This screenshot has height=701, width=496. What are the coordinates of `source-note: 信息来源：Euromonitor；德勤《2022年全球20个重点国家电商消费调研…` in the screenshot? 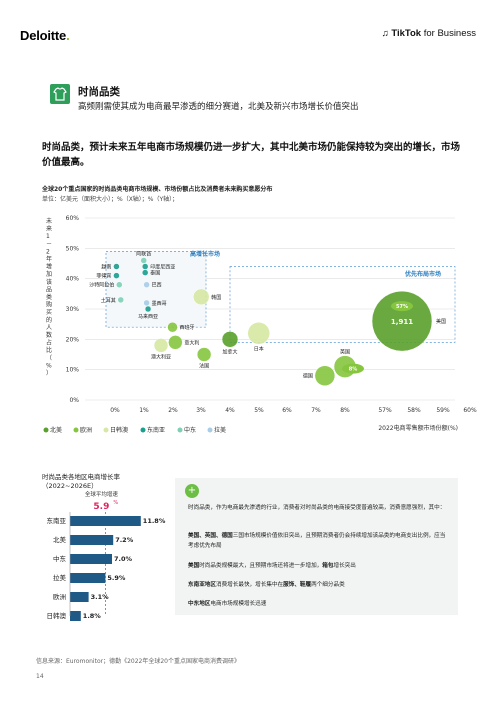 It's located at (138, 661).